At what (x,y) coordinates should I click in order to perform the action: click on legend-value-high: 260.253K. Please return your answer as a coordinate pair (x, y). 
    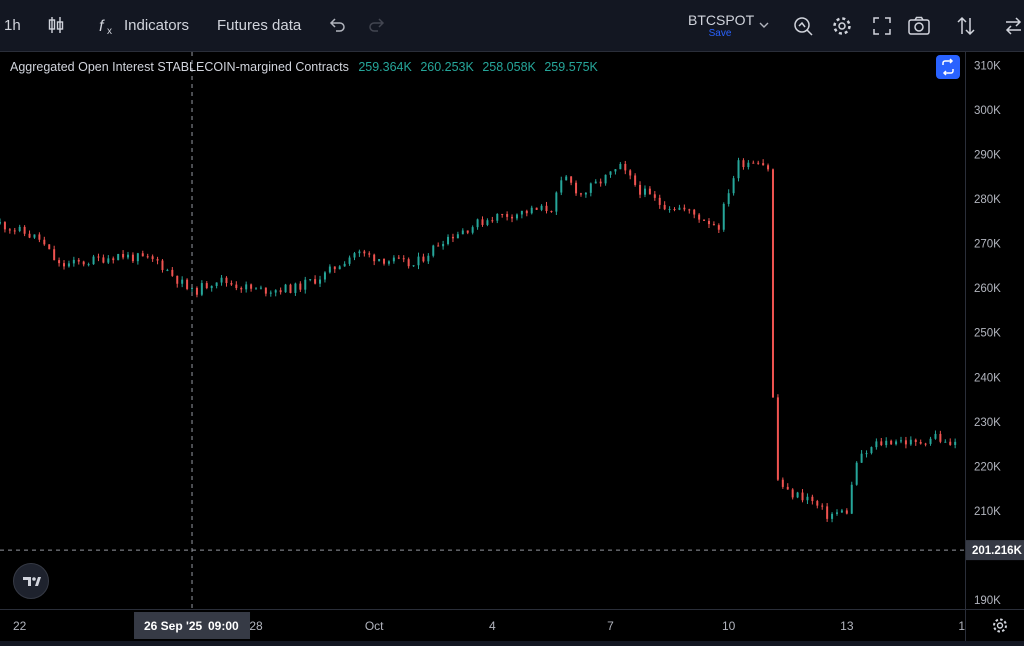
    Looking at the image, I should click on (447, 67).